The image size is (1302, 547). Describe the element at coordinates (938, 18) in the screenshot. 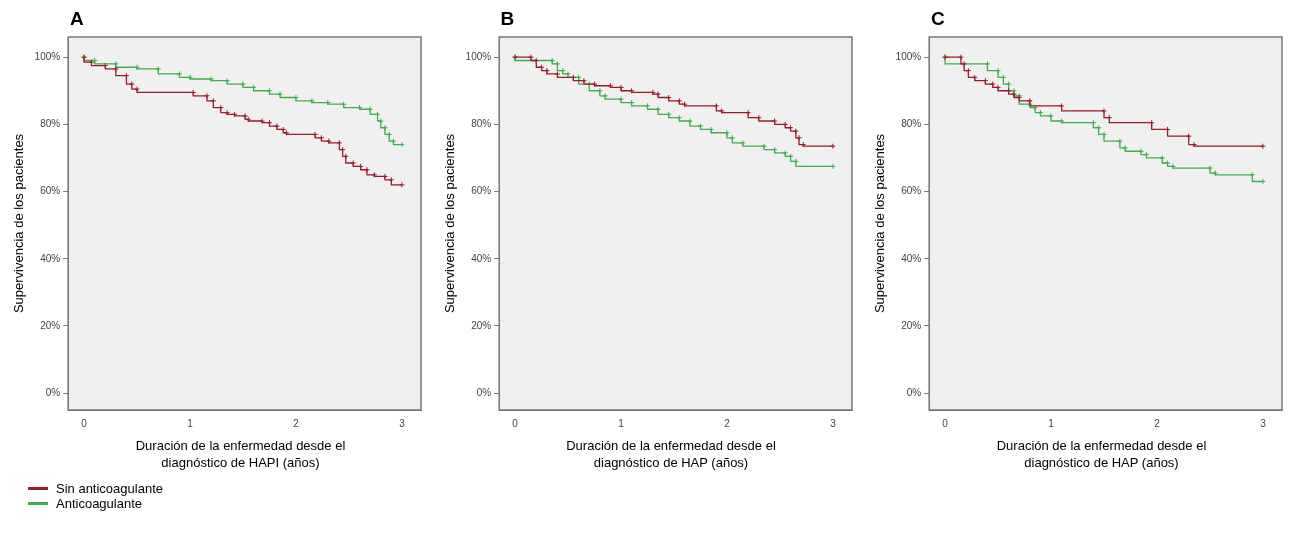

I see `chart-title: C` at that location.